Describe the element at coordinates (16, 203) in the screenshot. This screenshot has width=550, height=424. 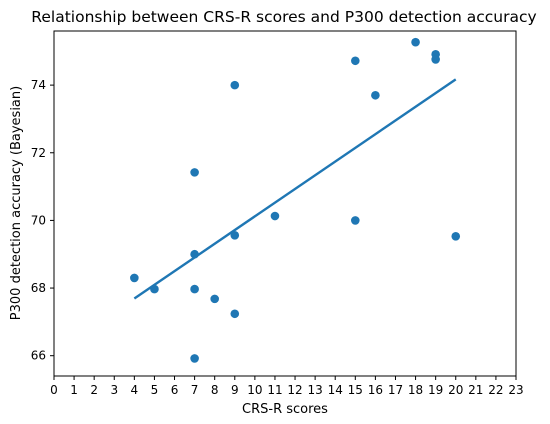
I see `y-axis-label: P300 detection accuracy (Bayesian)` at that location.